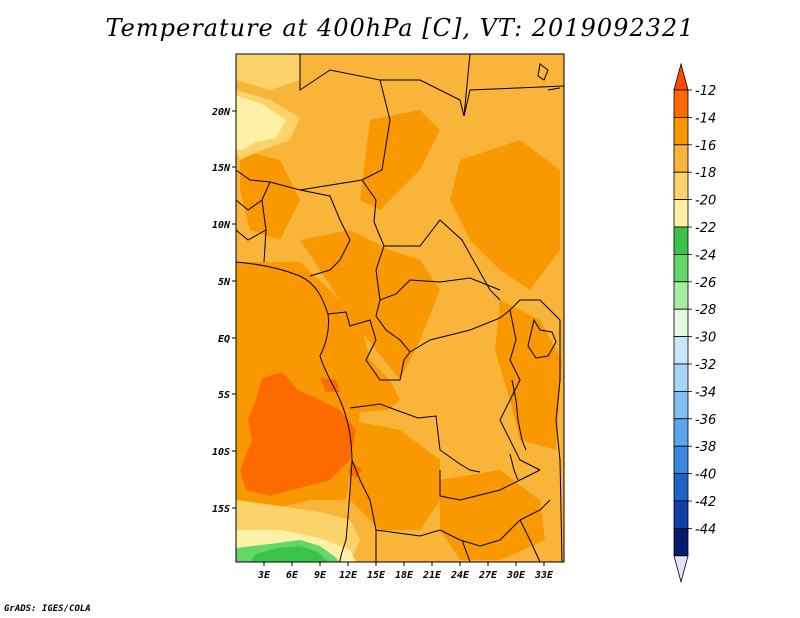 This screenshot has height=618, width=800. Describe the element at coordinates (705, 201) in the screenshot. I see `colorbar-label: -20` at that location.